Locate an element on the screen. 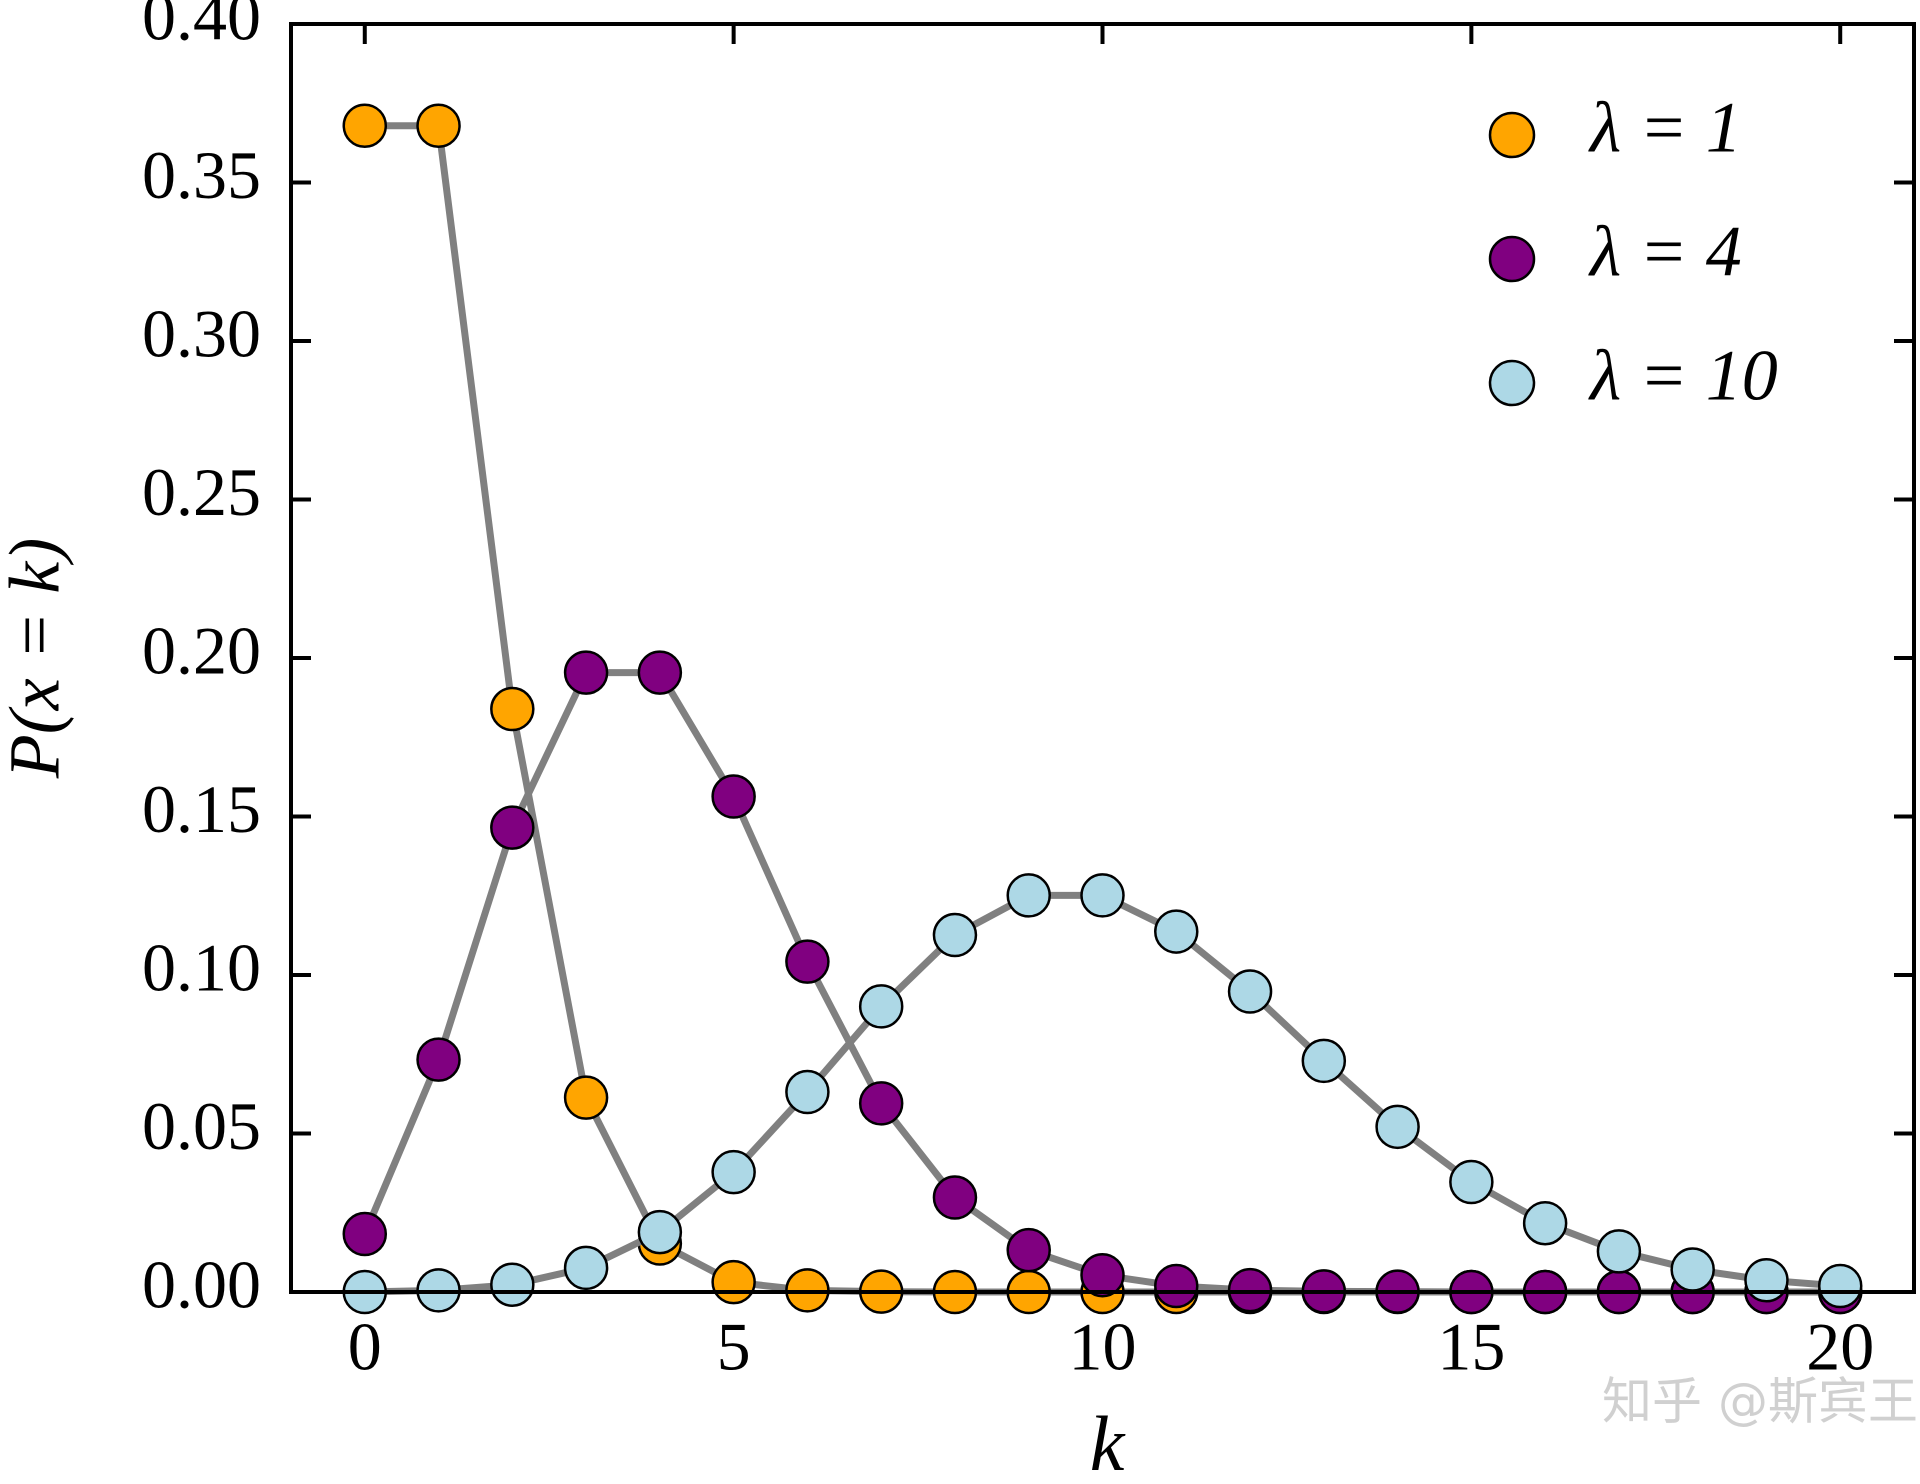  watermark: 知乎 @斯宾王 is located at coordinates (1760, 1402).